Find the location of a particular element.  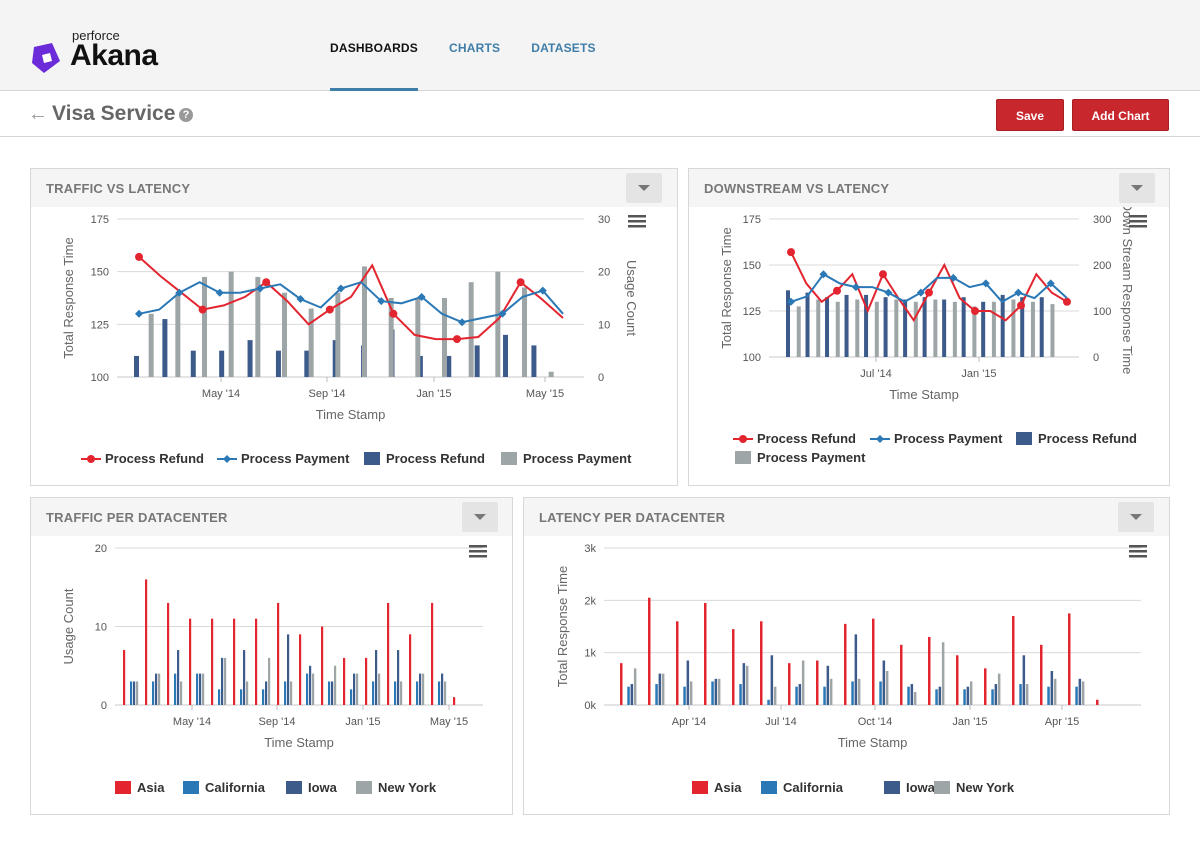

legend-item-label: Process Refund is located at coordinates (1087, 438).